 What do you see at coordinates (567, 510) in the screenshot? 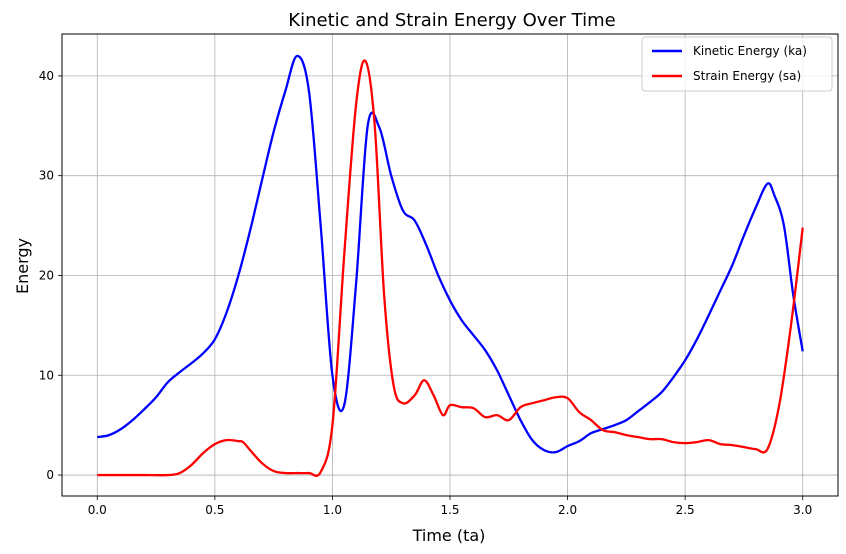
I see `x-tick-label: 2.0` at bounding box center [567, 510].